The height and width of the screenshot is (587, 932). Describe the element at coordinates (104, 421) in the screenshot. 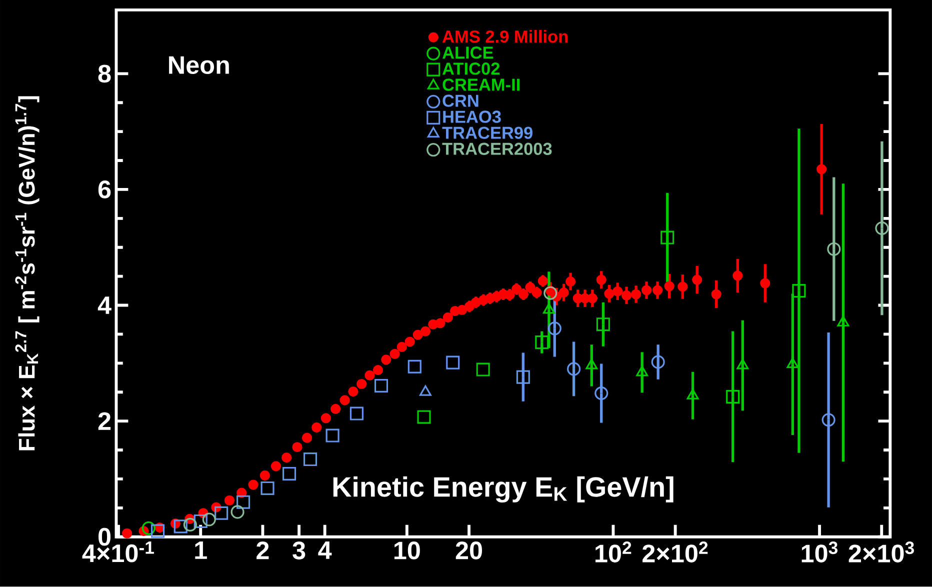

I see `y-tick-label: 2` at that location.